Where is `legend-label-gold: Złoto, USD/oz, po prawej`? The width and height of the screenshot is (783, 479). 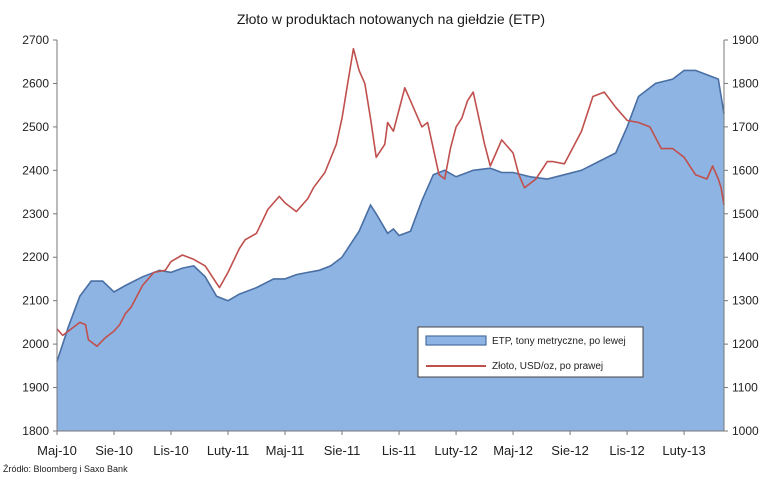 legend-label-gold: Złoto, USD/oz, po prawej is located at coordinates (547, 366).